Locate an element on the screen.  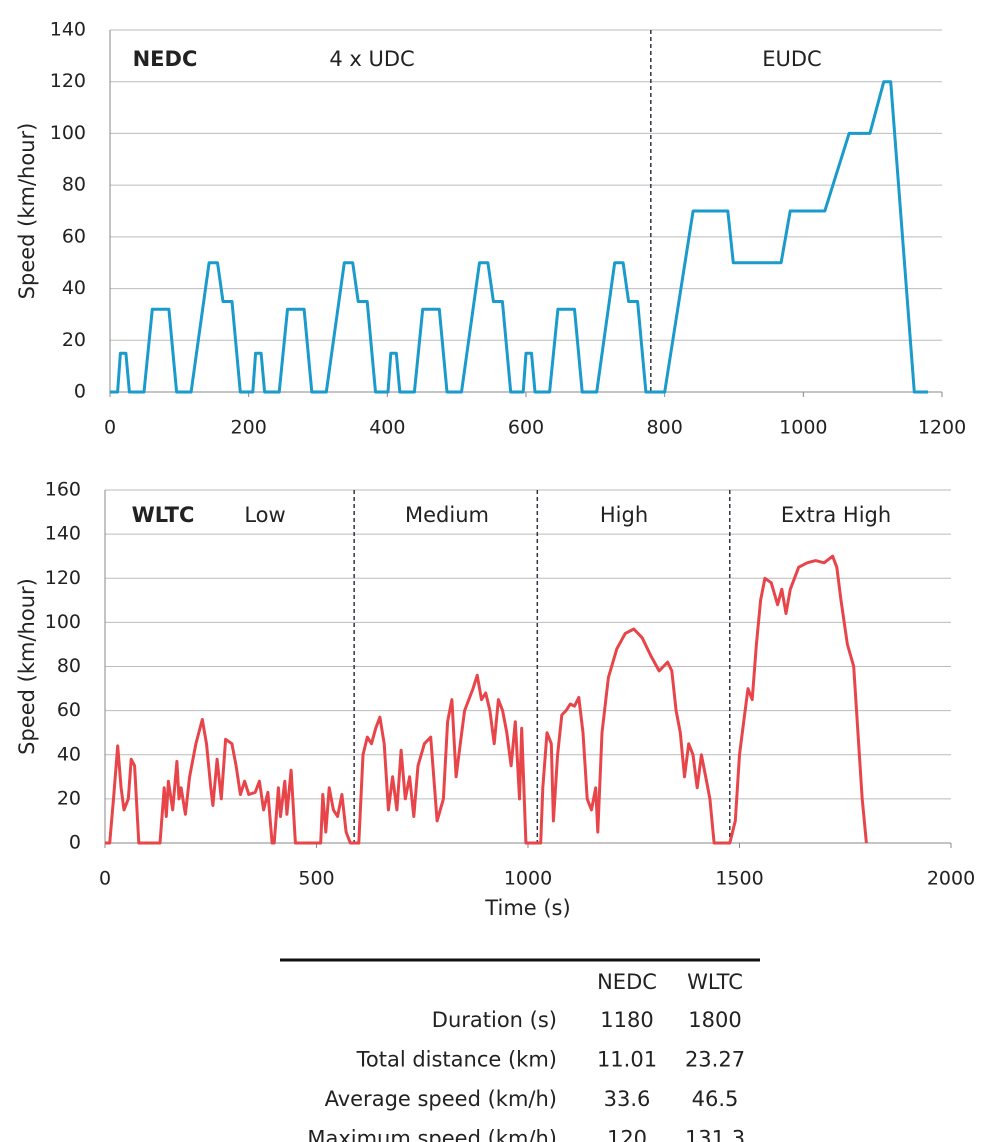
x-tick-label: 600 is located at coordinates (526, 428).